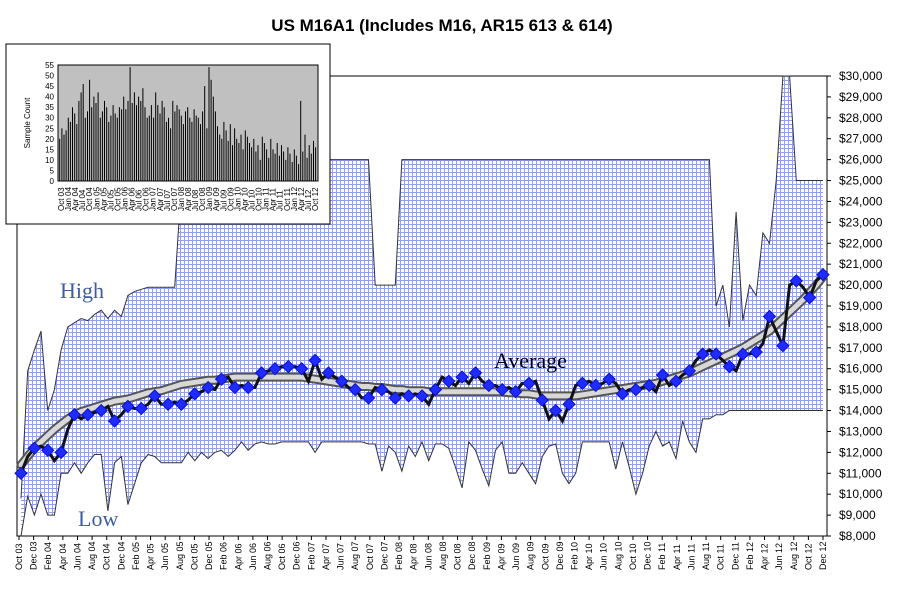 The height and width of the screenshot is (612, 900). What do you see at coordinates (19, 556) in the screenshot?
I see `x-tick-label: Oct 03` at bounding box center [19, 556].